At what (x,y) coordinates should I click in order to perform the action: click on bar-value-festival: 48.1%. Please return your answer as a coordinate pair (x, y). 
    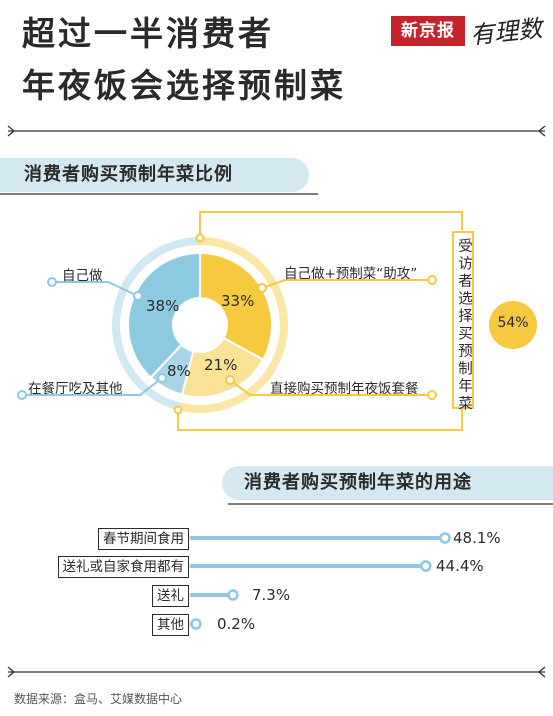
    Looking at the image, I should click on (477, 538).